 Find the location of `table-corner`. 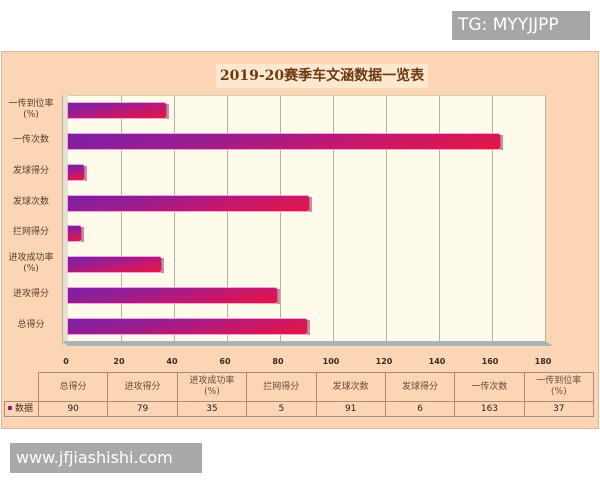

table-corner is located at coordinates (21, 387).